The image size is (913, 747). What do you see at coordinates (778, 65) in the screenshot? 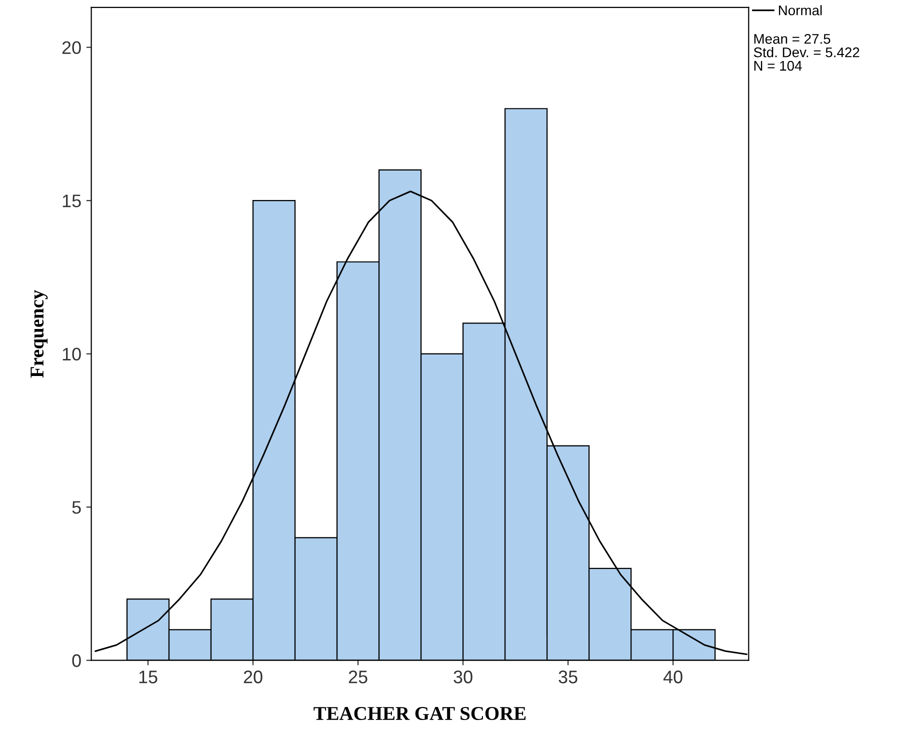
I see `text: N = 104` at bounding box center [778, 65].